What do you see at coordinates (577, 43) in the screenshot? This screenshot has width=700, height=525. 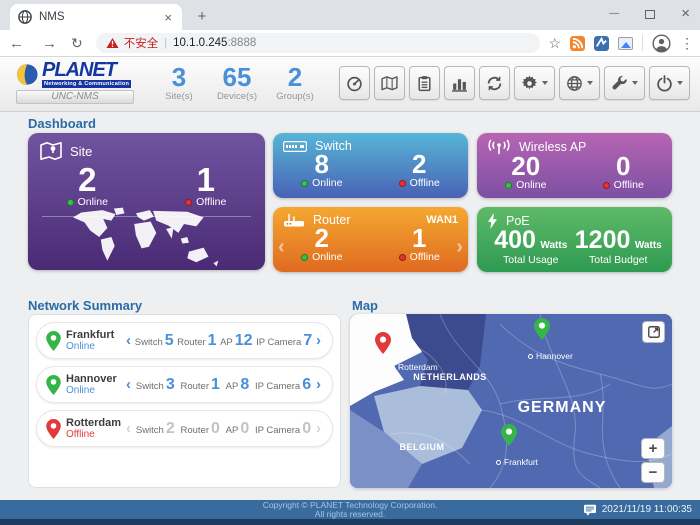 I see `rss-extension-icon` at bounding box center [577, 43].